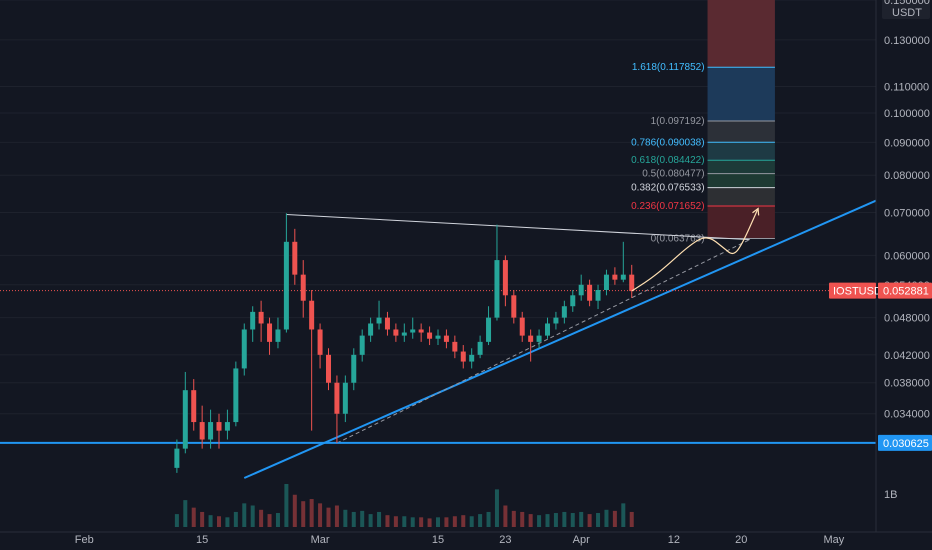 Image resolution: width=932 pixels, height=550 pixels. I want to click on symbol-name: IOSTUSDT, so click(861, 292).